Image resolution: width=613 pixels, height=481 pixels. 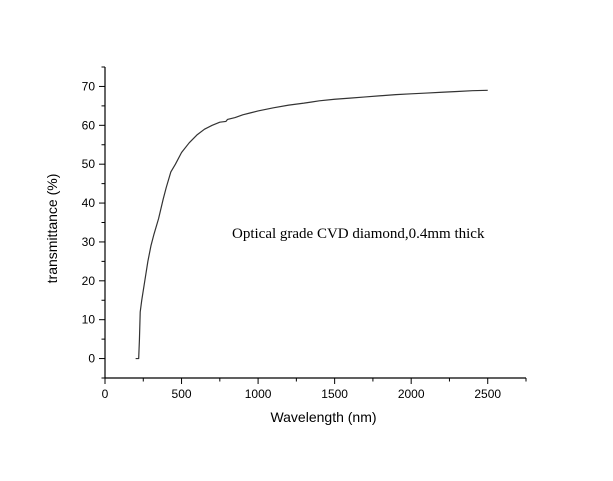 What do you see at coordinates (89, 281) in the screenshot?
I see `y-tick-label: 20` at bounding box center [89, 281].